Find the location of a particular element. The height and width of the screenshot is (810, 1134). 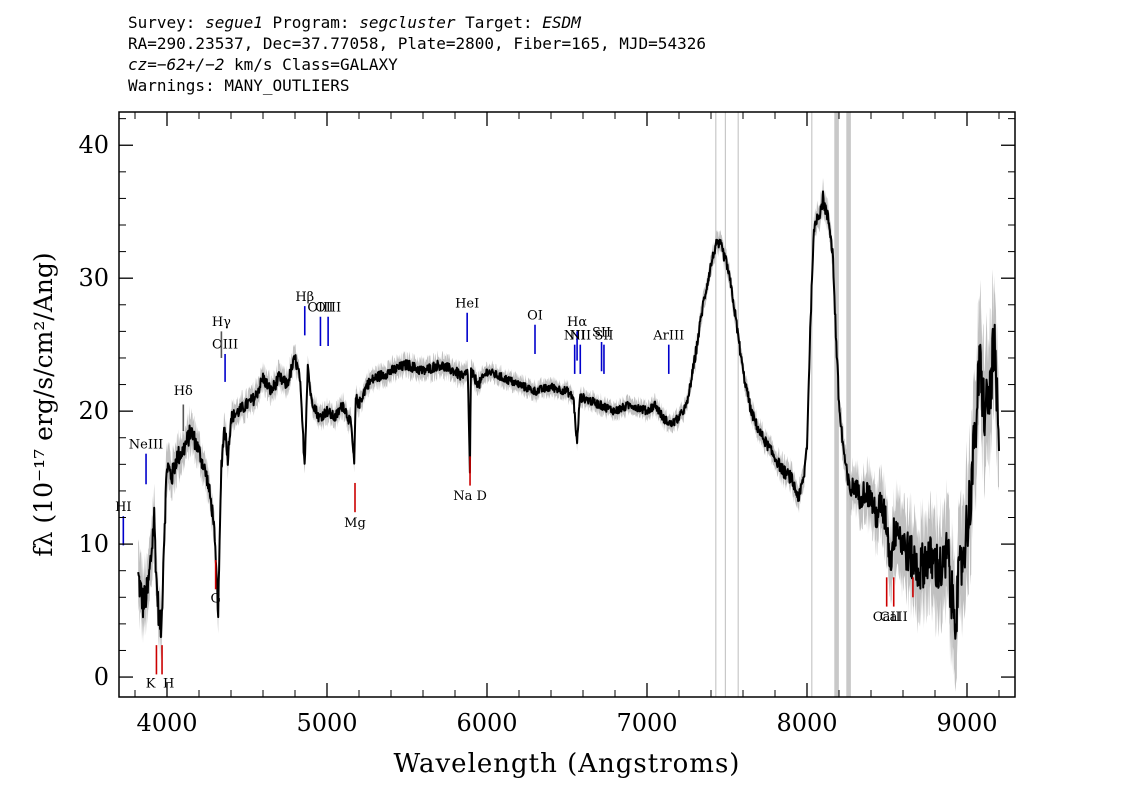

cz-label: cz= is located at coordinates (142, 64).